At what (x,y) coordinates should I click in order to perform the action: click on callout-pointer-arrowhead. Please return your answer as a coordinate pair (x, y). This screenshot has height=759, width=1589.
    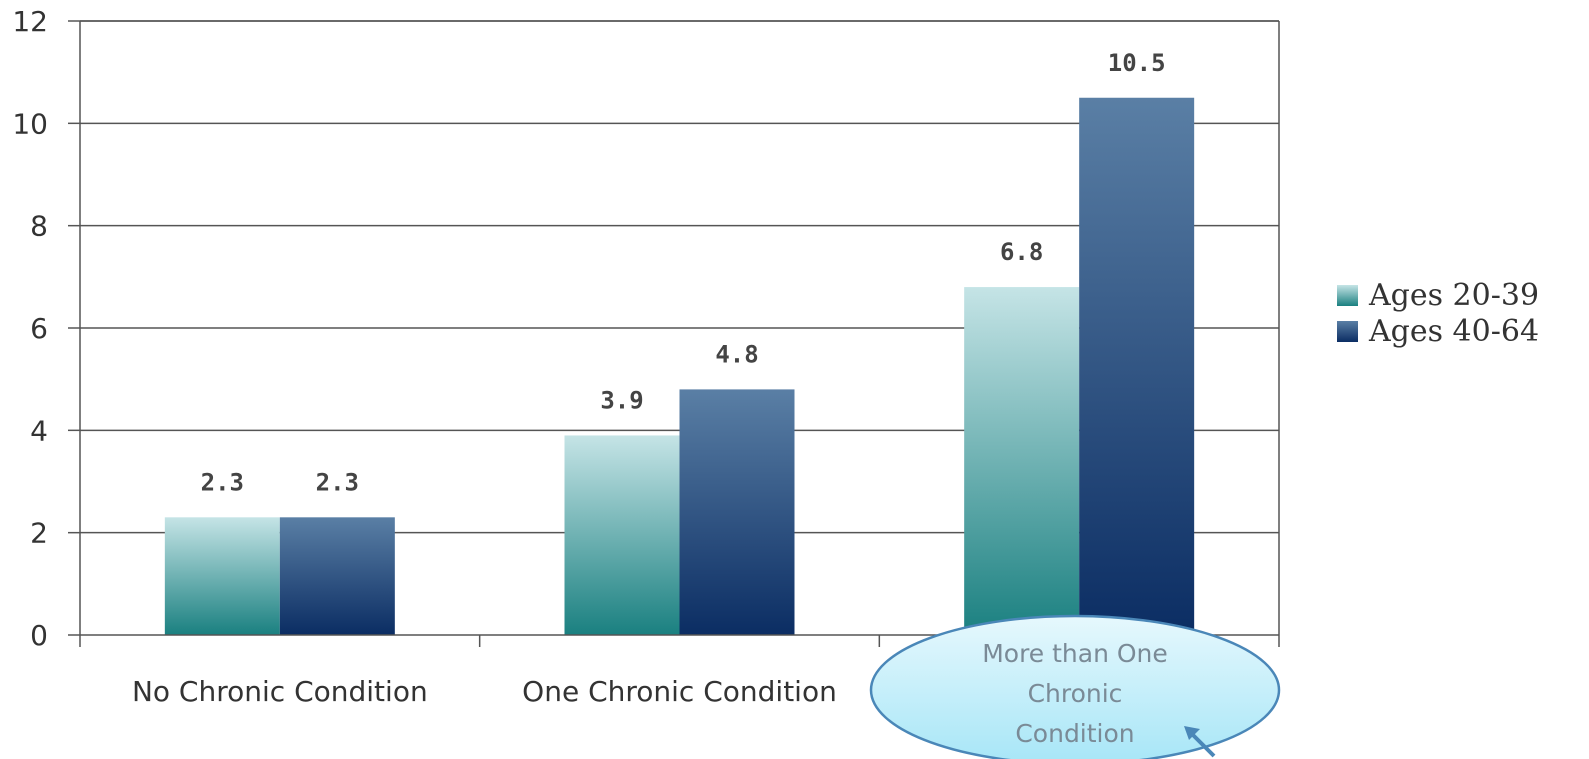
    Looking at the image, I should click on (1192, 733).